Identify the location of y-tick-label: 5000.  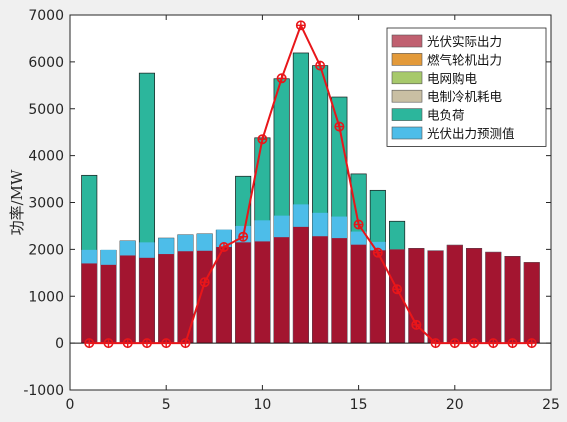
(46, 110).